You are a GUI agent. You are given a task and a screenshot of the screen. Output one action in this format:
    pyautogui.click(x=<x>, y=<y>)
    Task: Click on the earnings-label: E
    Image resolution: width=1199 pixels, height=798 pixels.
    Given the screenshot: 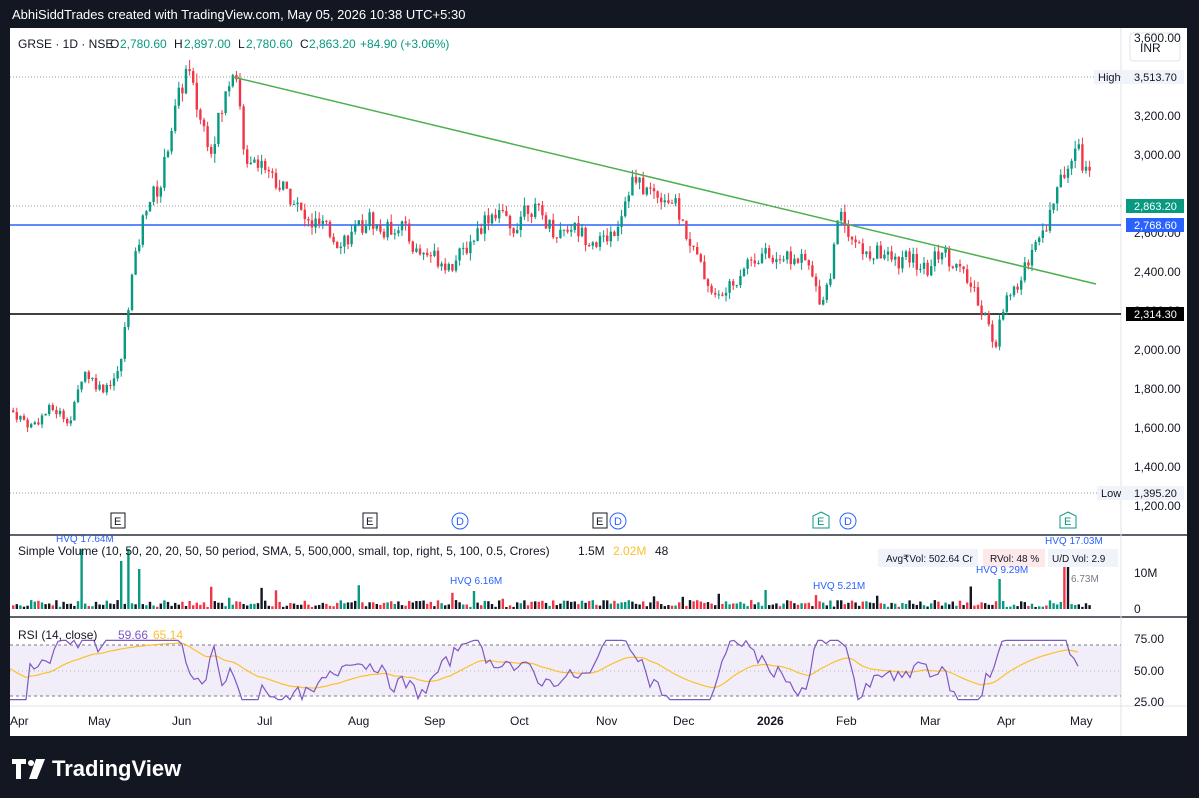 What is the action you would take?
    pyautogui.click(x=369, y=522)
    